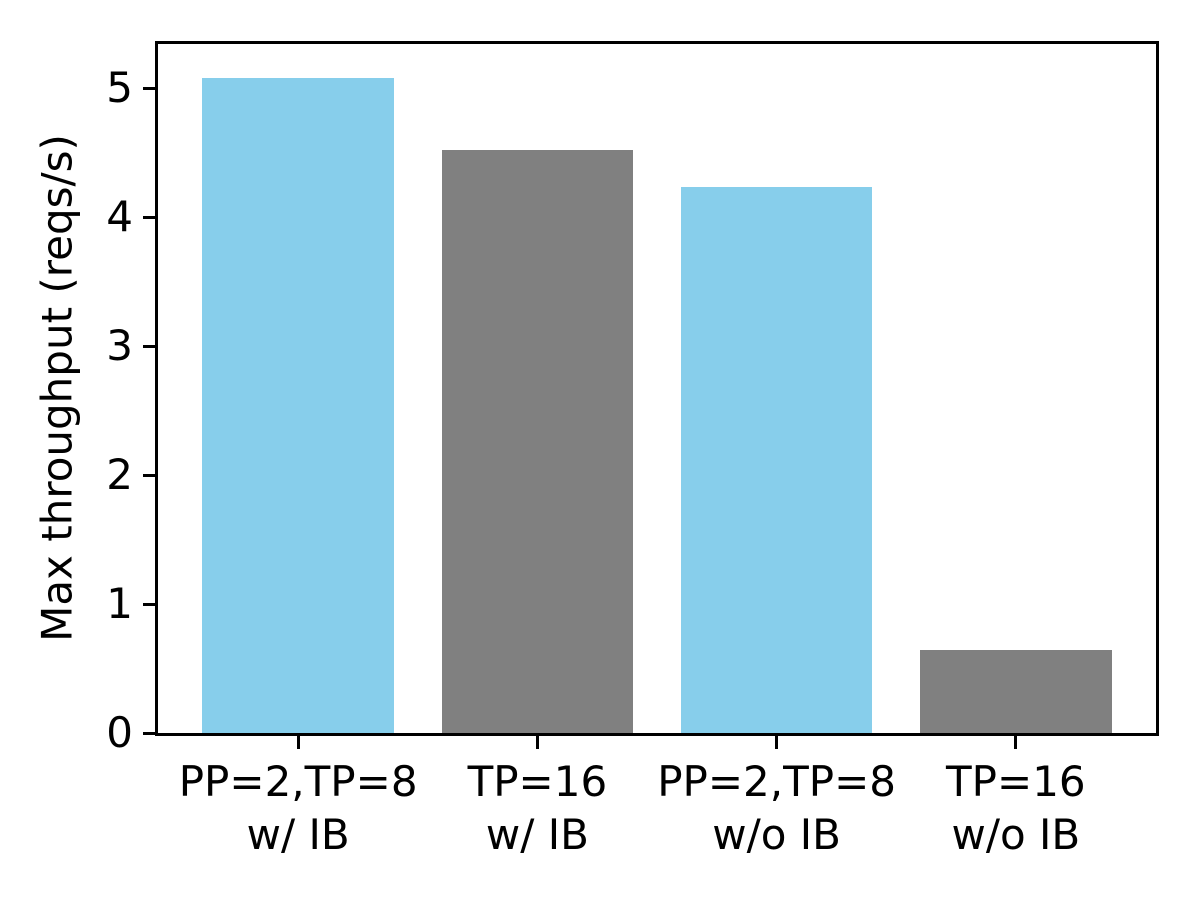  Describe the element at coordinates (119, 604) in the screenshot. I see `y-tick-label: 1` at that location.